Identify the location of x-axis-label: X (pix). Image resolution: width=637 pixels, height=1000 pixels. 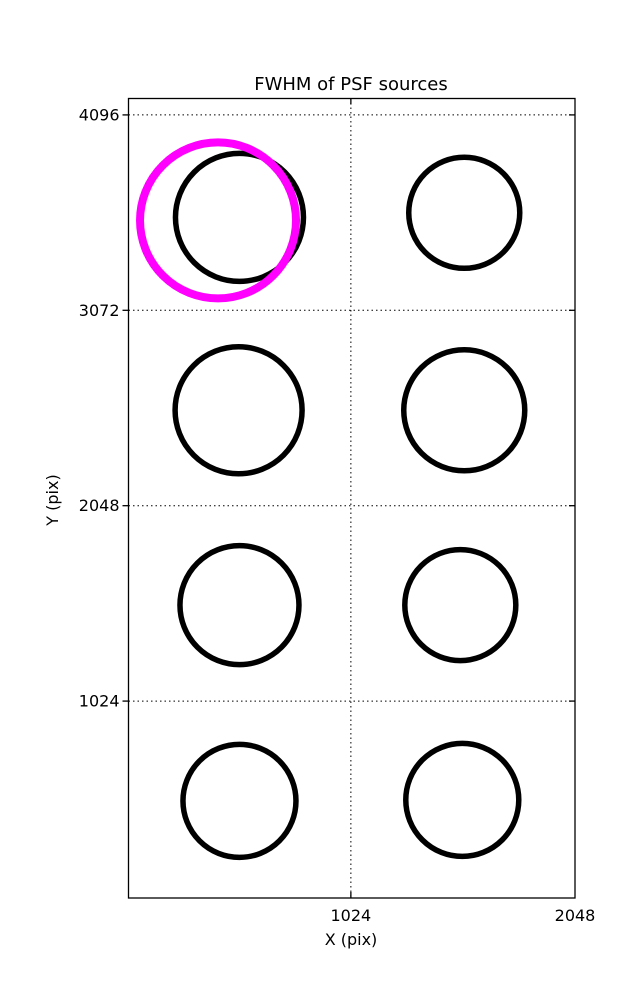
(351, 939).